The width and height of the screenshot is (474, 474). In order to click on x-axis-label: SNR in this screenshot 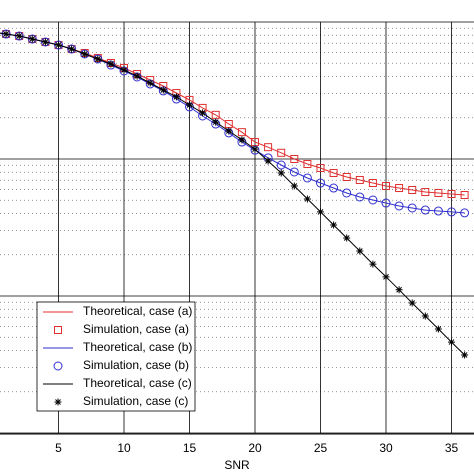, I will do `click(237, 465)`.